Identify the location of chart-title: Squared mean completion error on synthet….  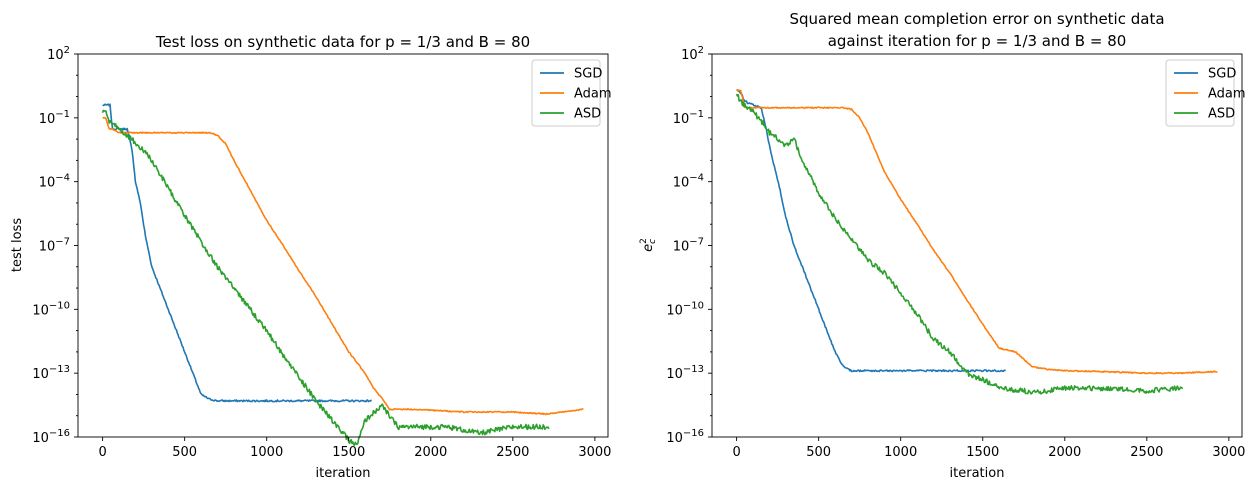
(976, 19).